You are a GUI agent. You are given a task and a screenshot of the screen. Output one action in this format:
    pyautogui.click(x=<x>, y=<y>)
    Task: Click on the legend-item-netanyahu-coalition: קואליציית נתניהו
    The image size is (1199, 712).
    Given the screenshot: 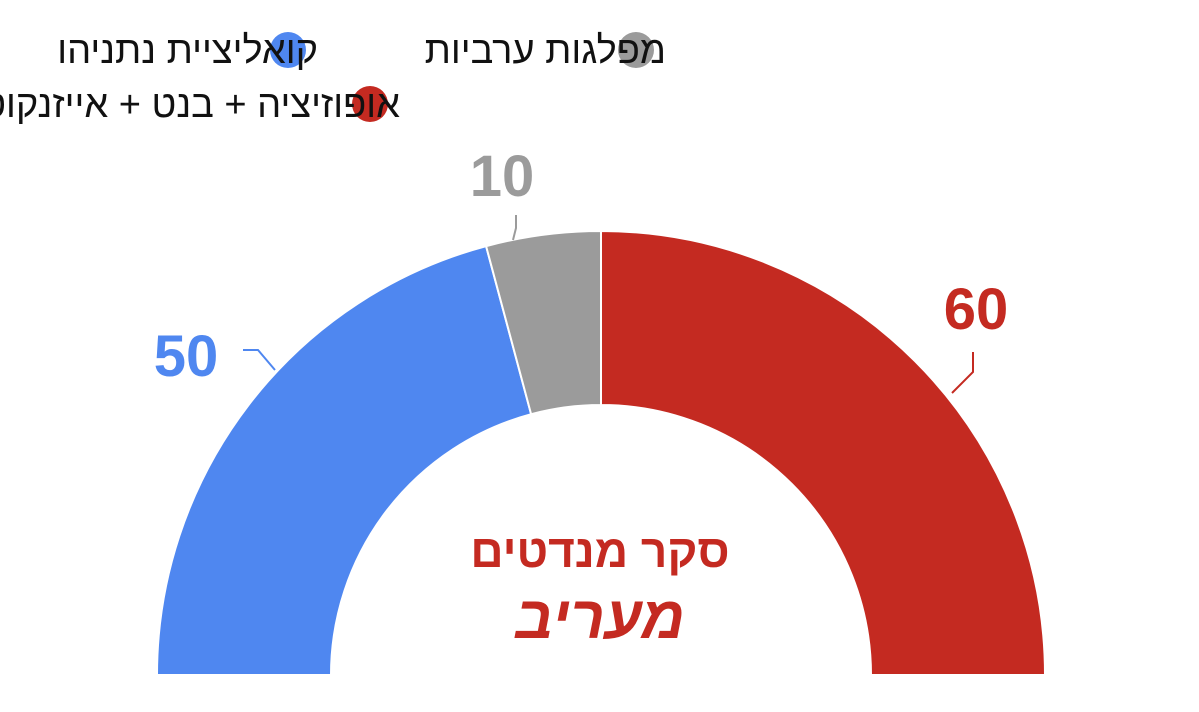 What is the action you would take?
    pyautogui.click(x=187, y=51)
    